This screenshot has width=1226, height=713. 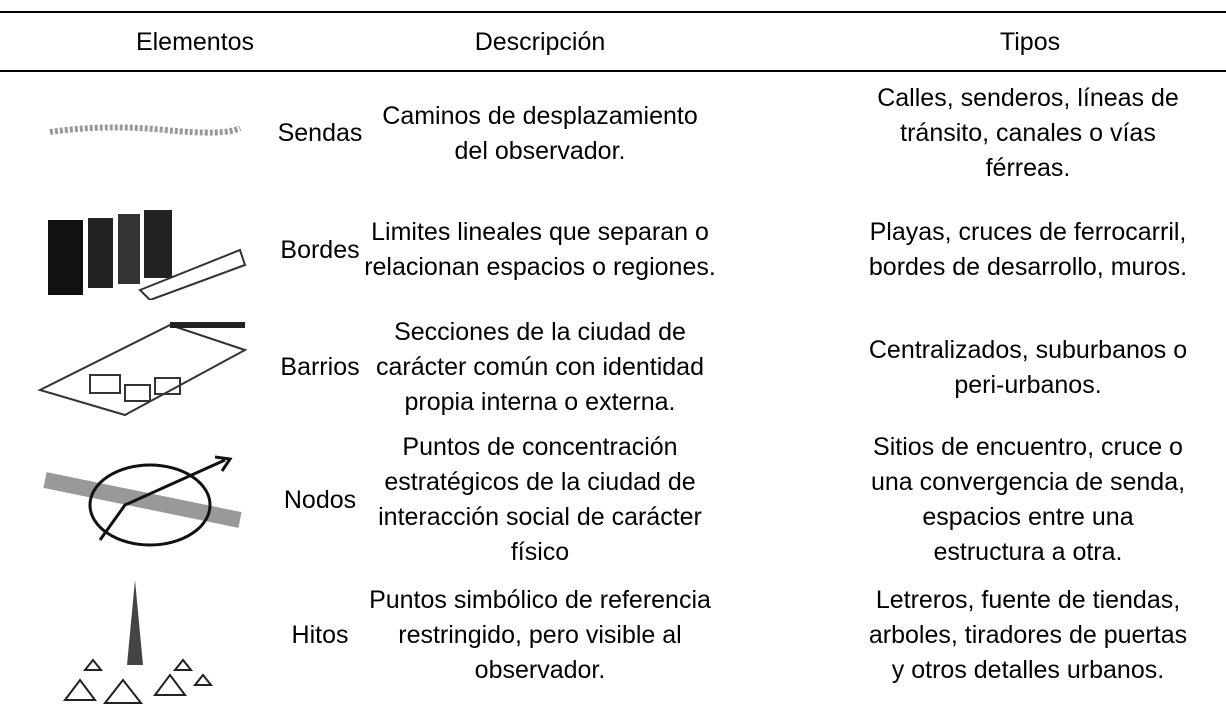 I want to click on text-line: físico, so click(x=540, y=552).